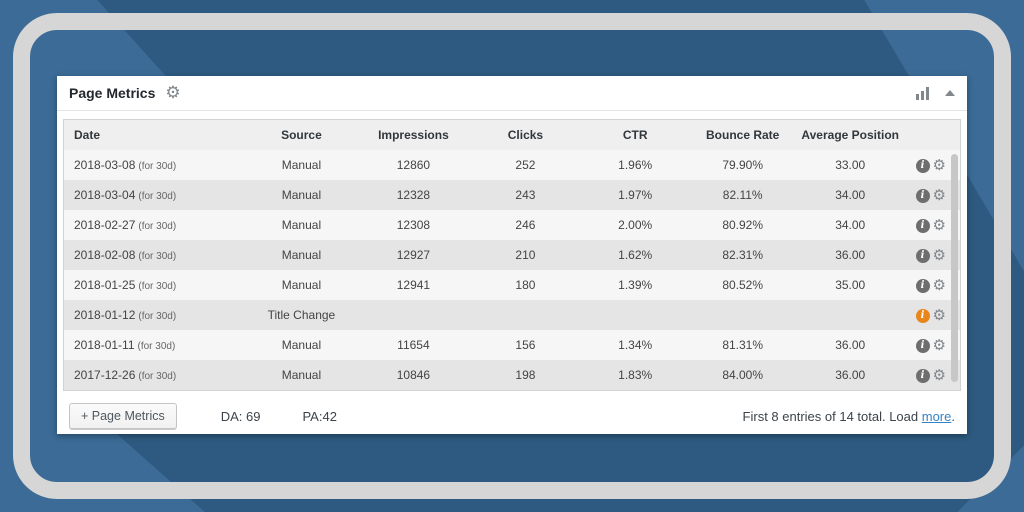  Describe the element at coordinates (413, 225) in the screenshot. I see `impressions-cell: 12308` at that location.